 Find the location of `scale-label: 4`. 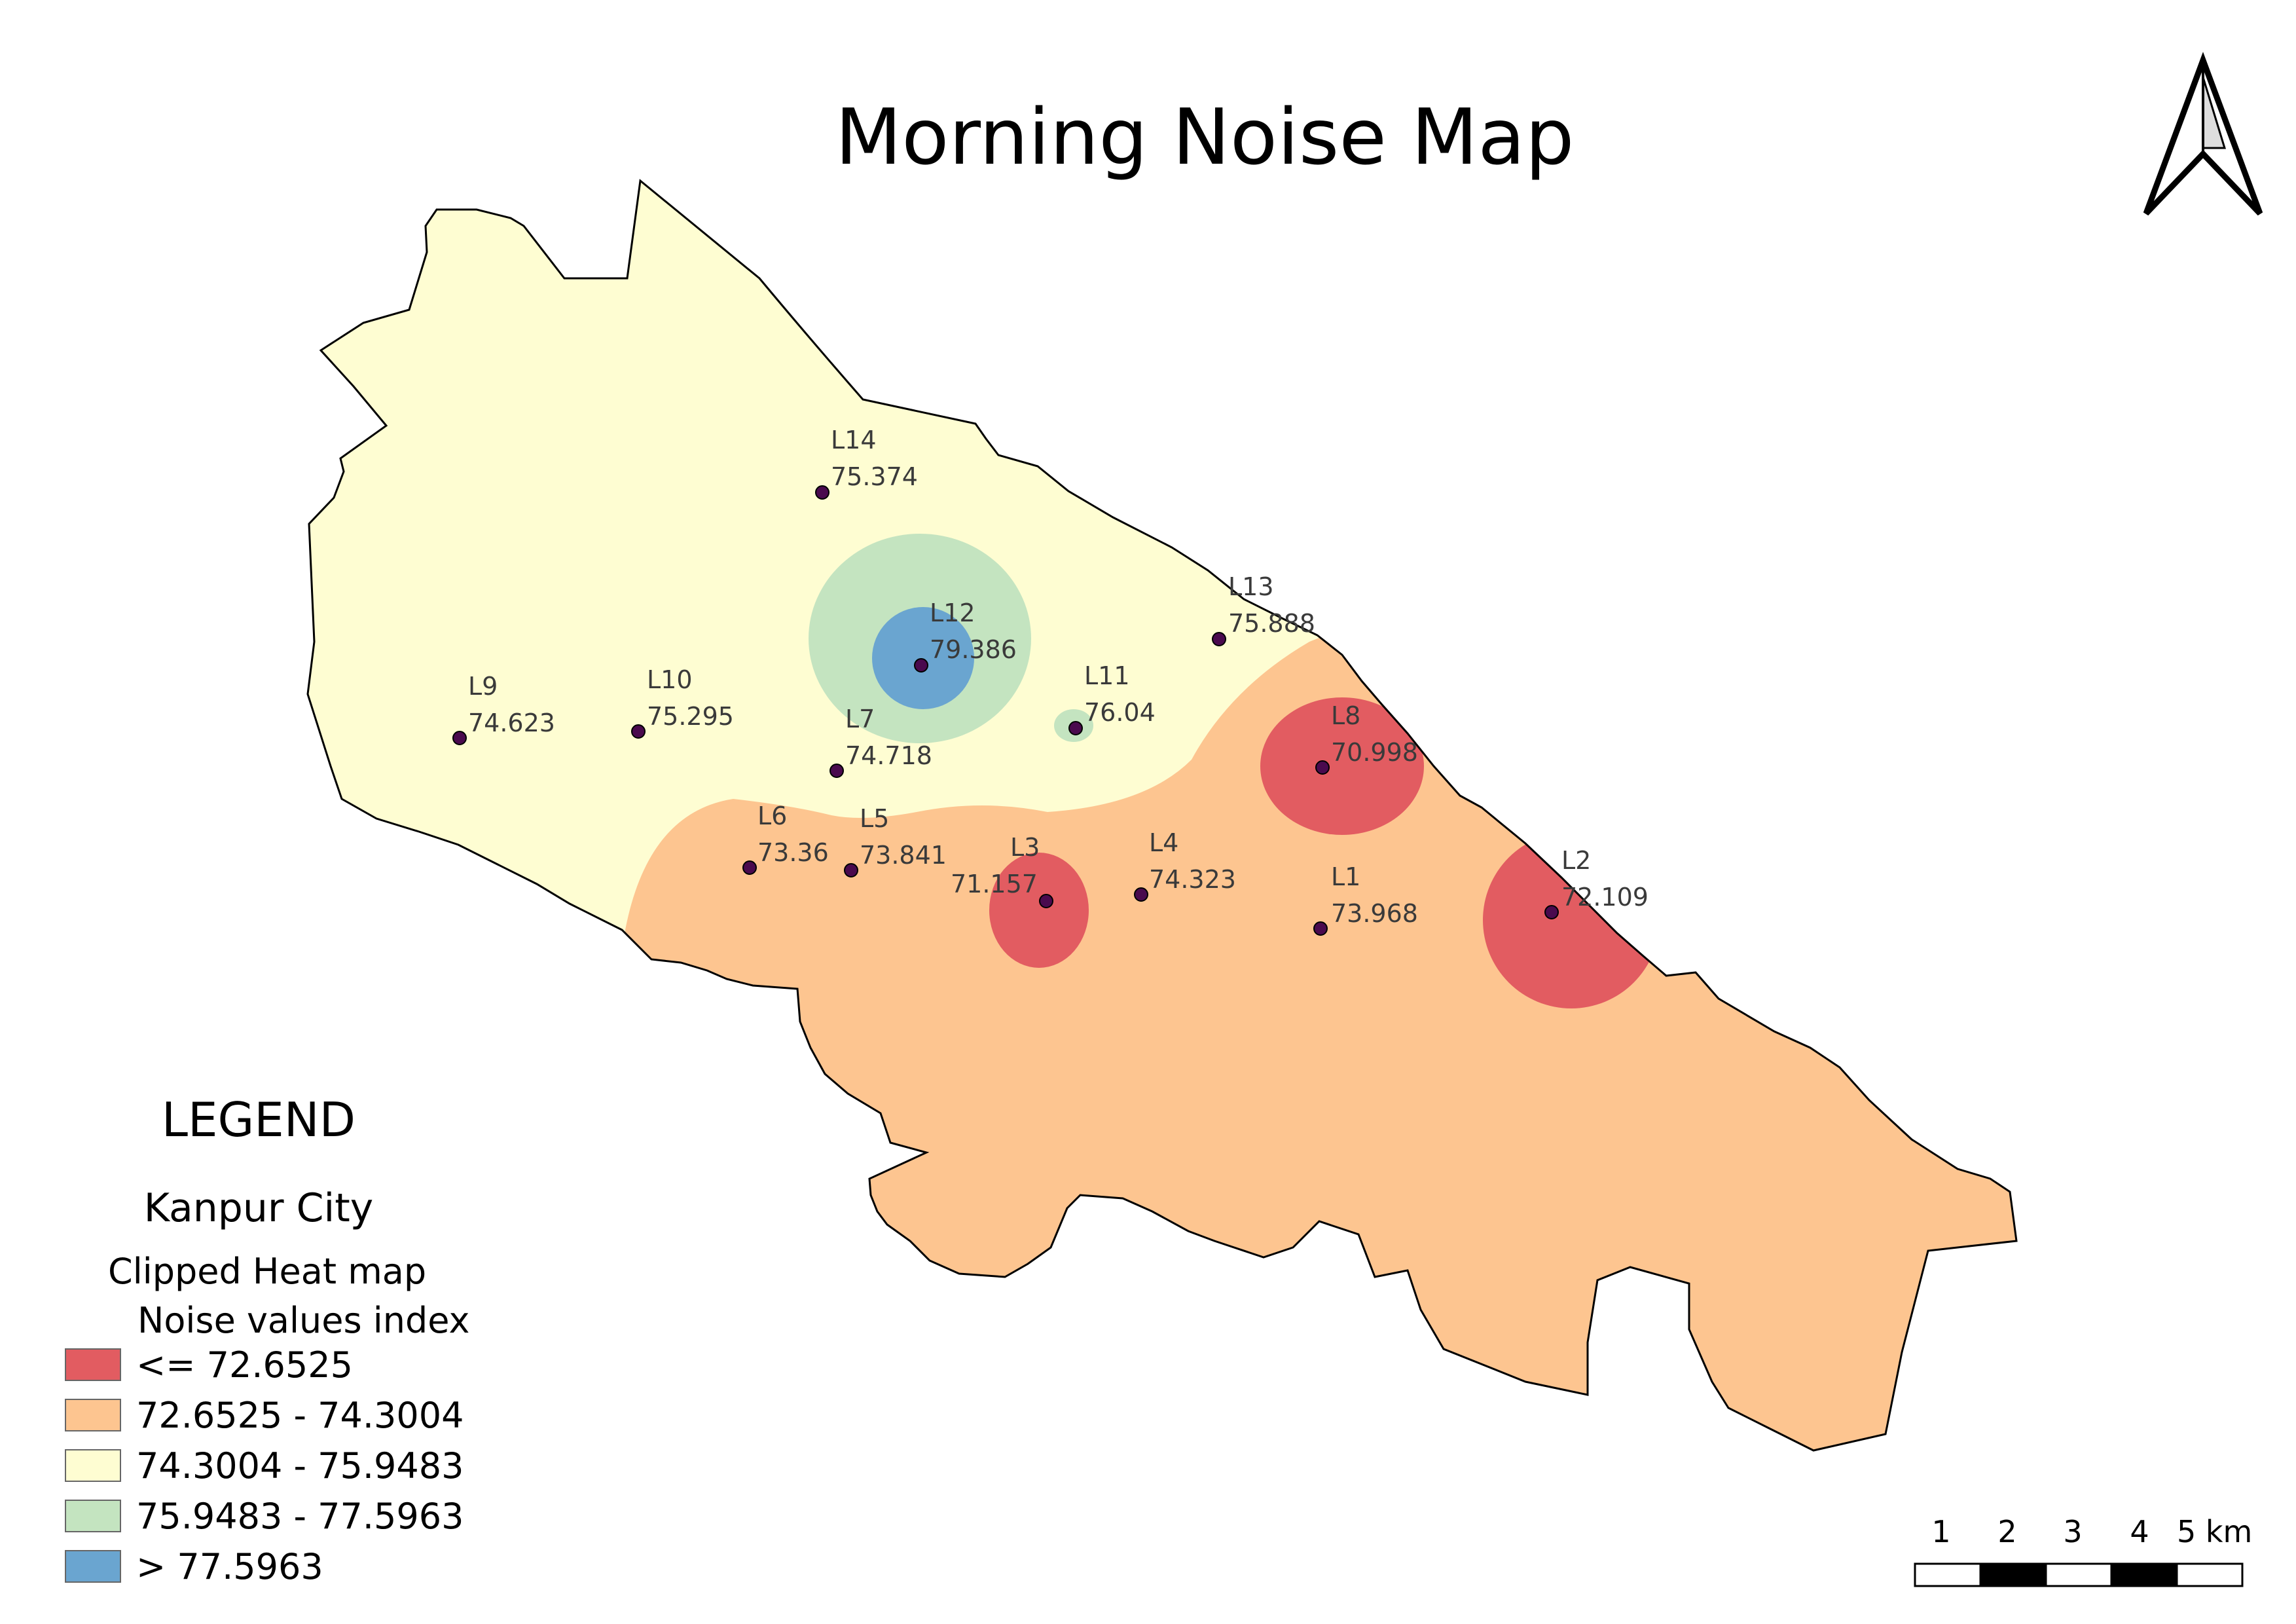

scale-label: 4 is located at coordinates (2139, 1531).